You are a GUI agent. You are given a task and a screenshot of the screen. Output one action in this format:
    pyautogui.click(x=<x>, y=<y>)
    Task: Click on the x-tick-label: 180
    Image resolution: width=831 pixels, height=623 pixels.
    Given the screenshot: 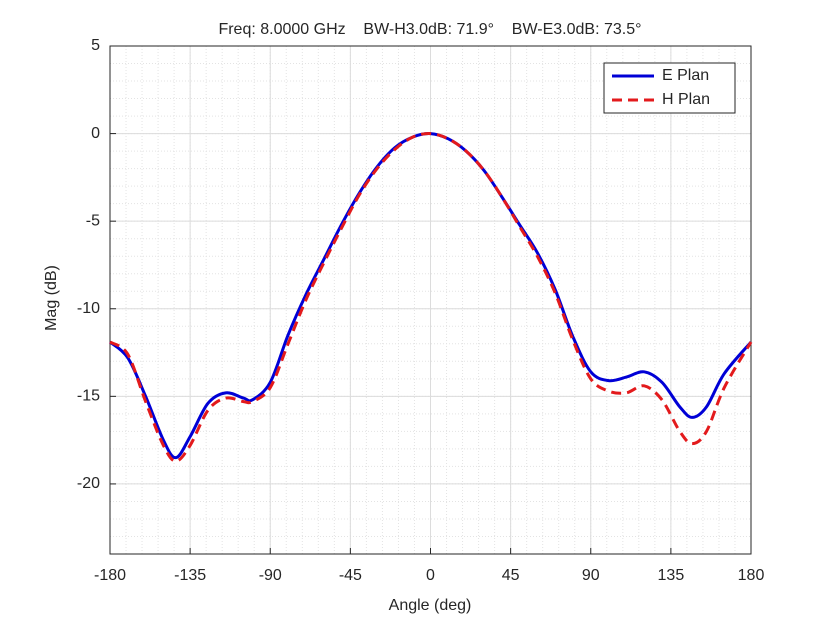 What is the action you would take?
    pyautogui.click(x=751, y=575)
    